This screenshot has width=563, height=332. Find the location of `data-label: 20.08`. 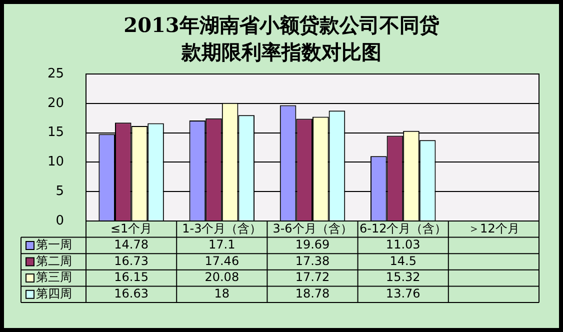

data-label: 20.08 is located at coordinates (222, 277).